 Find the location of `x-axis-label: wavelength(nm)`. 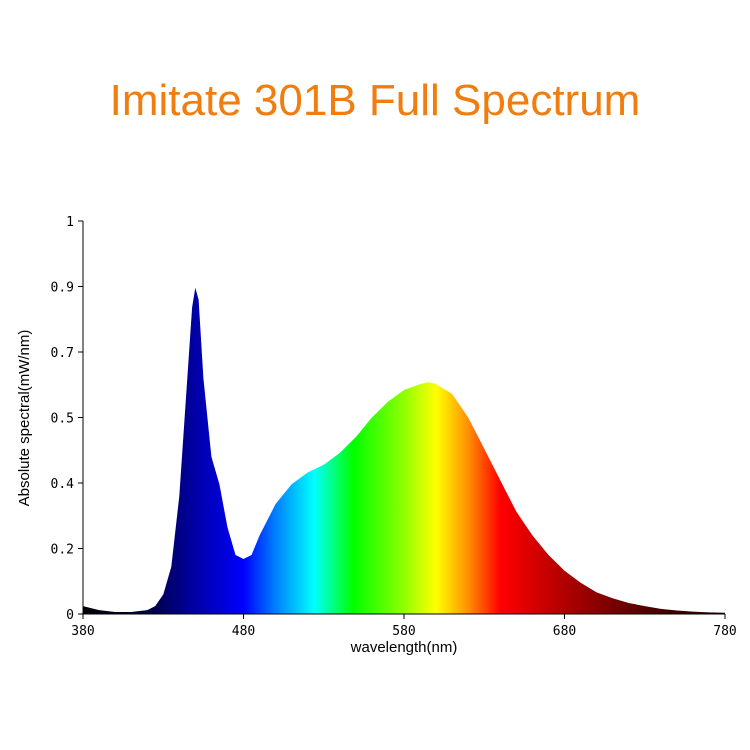

x-axis-label: wavelength(nm) is located at coordinates (404, 647).